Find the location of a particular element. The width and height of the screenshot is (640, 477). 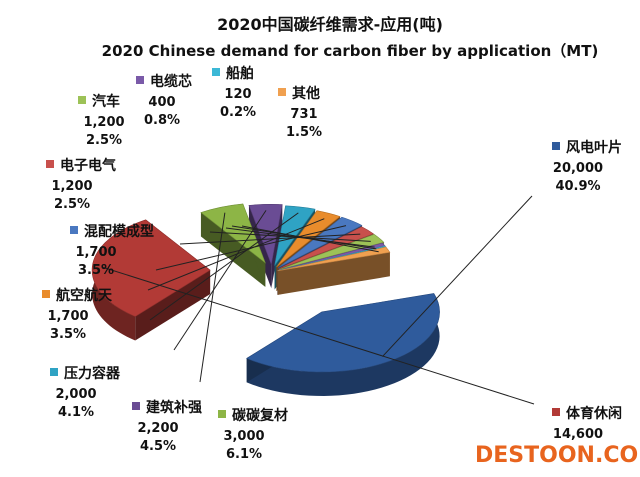

slice-label-5: 压力容器 2,000 4.1% is located at coordinates (85, 392).